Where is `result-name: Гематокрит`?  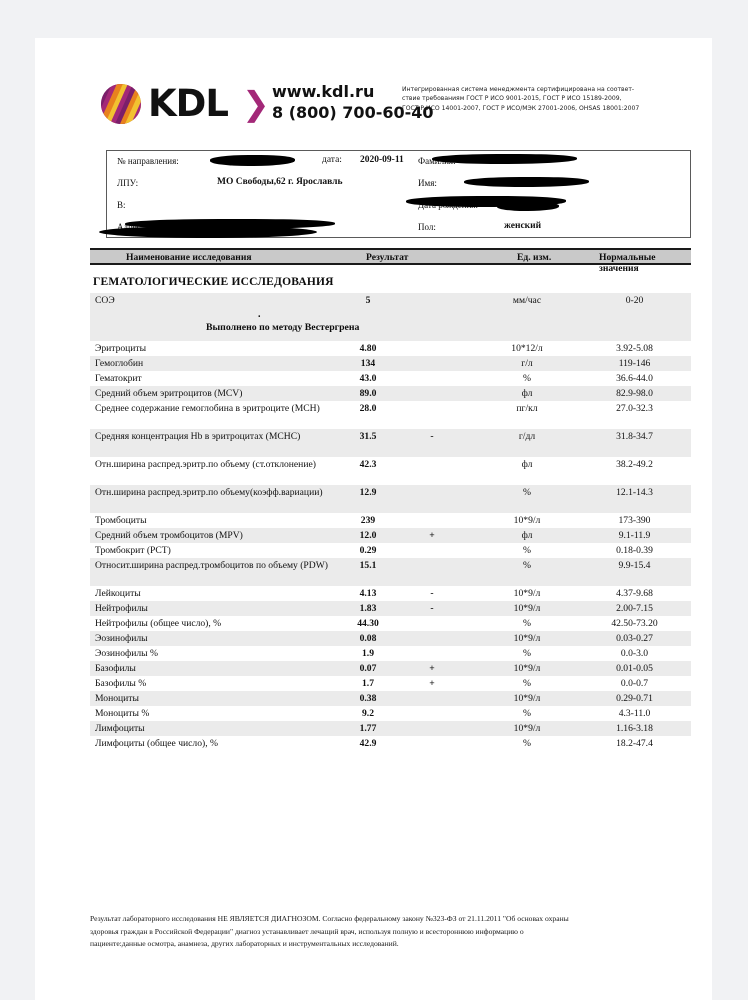 result-name: Гематокрит is located at coordinates (118, 378).